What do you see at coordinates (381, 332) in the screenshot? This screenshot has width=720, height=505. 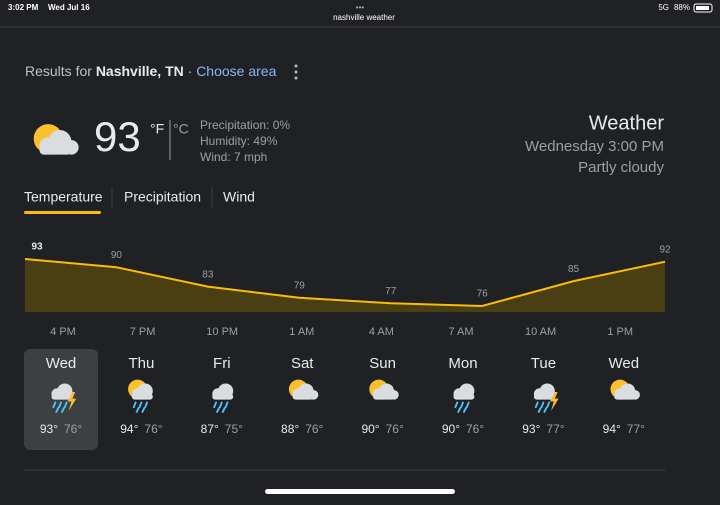 I see `time-label: 4 AM` at bounding box center [381, 332].